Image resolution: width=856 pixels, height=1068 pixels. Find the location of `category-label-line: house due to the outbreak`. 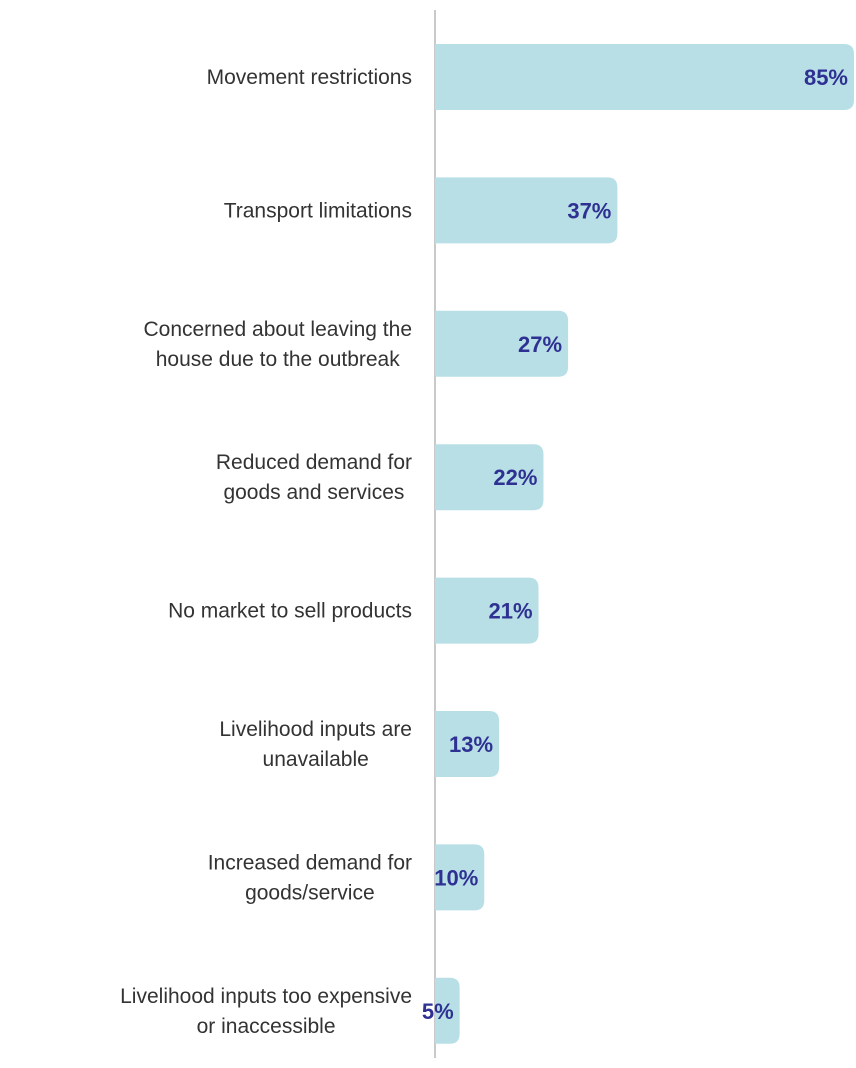

category-label-line: house due to the outbreak is located at coordinates (278, 359).